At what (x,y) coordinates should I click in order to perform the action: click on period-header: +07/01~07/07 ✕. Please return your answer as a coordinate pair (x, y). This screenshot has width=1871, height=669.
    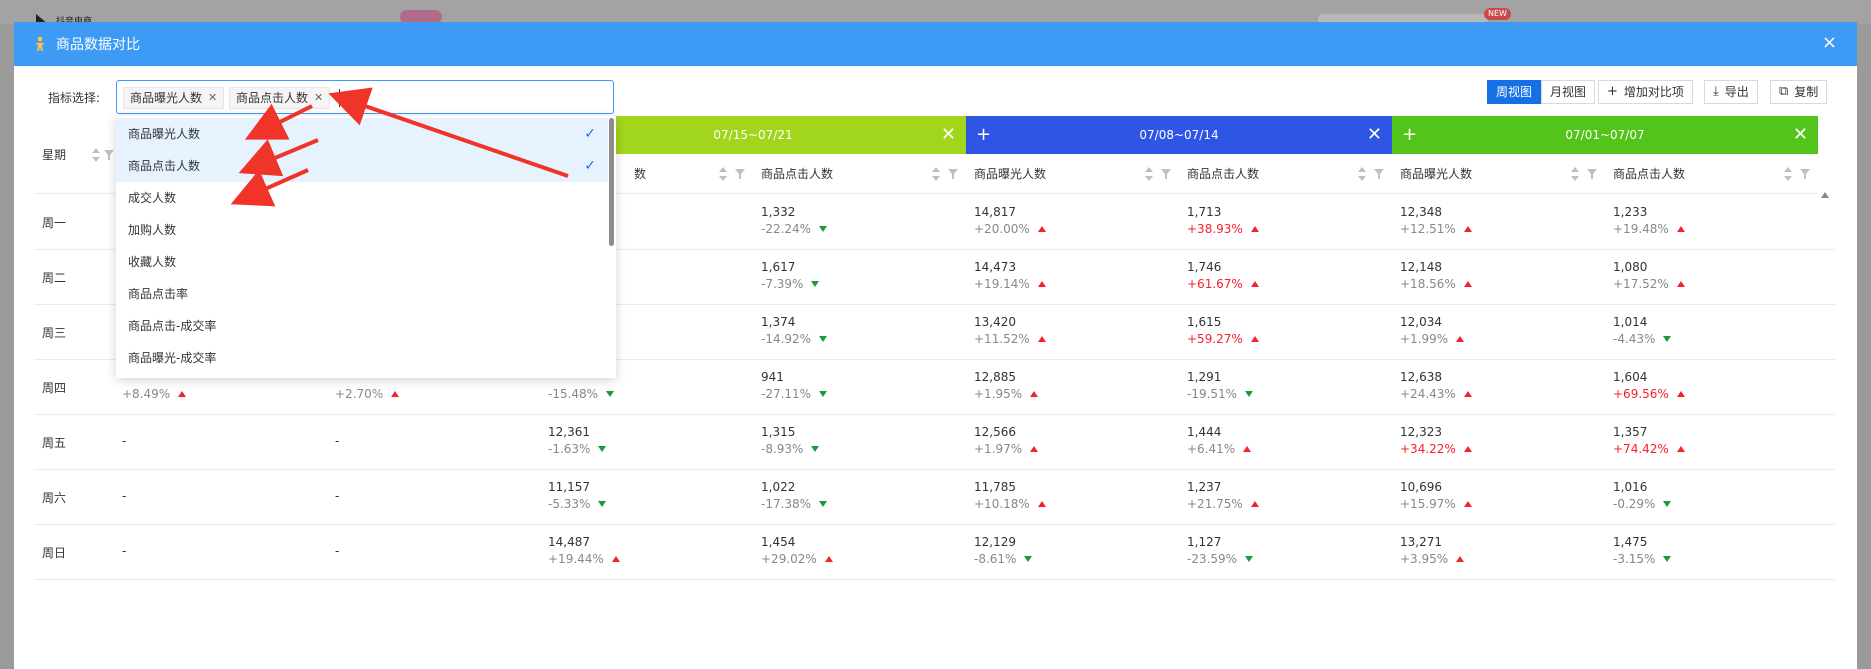
    Looking at the image, I should click on (1605, 135).